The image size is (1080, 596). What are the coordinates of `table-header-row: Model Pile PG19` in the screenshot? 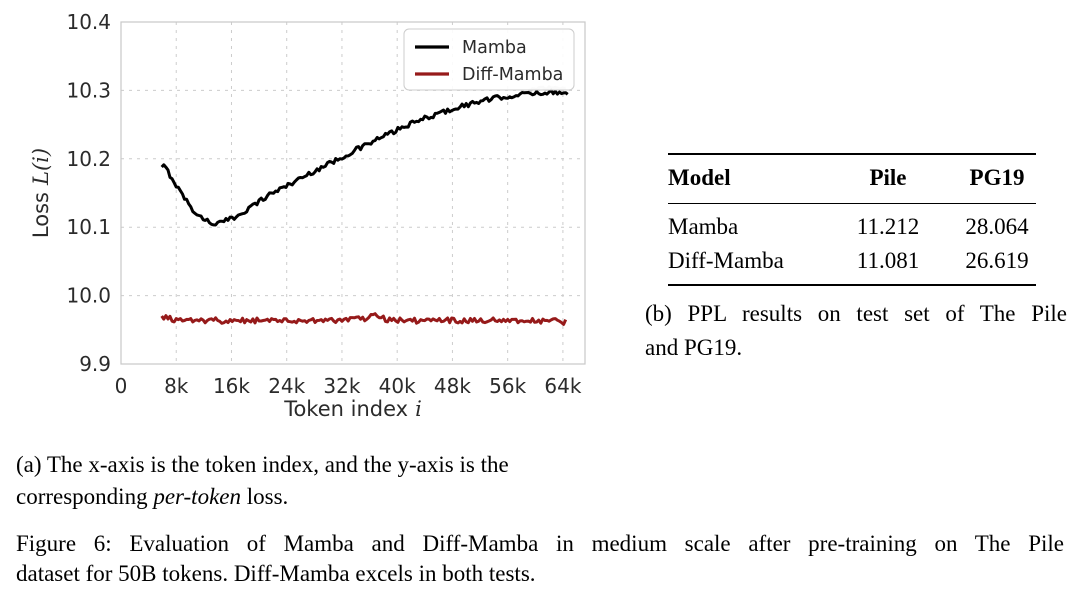 It's located at (852, 178).